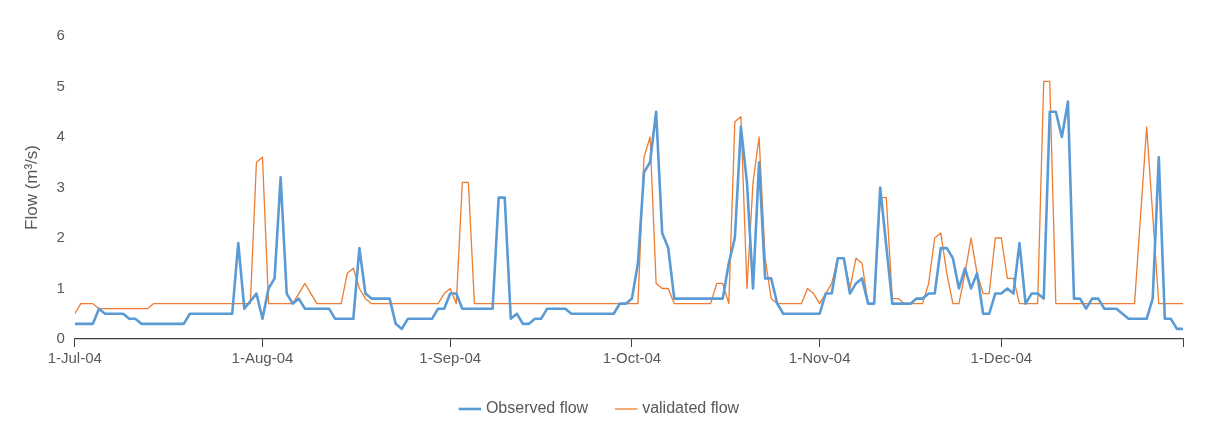 The width and height of the screenshot is (1205, 439). Describe the element at coordinates (60, 338) in the screenshot. I see `y-tick-label: 0` at that location.